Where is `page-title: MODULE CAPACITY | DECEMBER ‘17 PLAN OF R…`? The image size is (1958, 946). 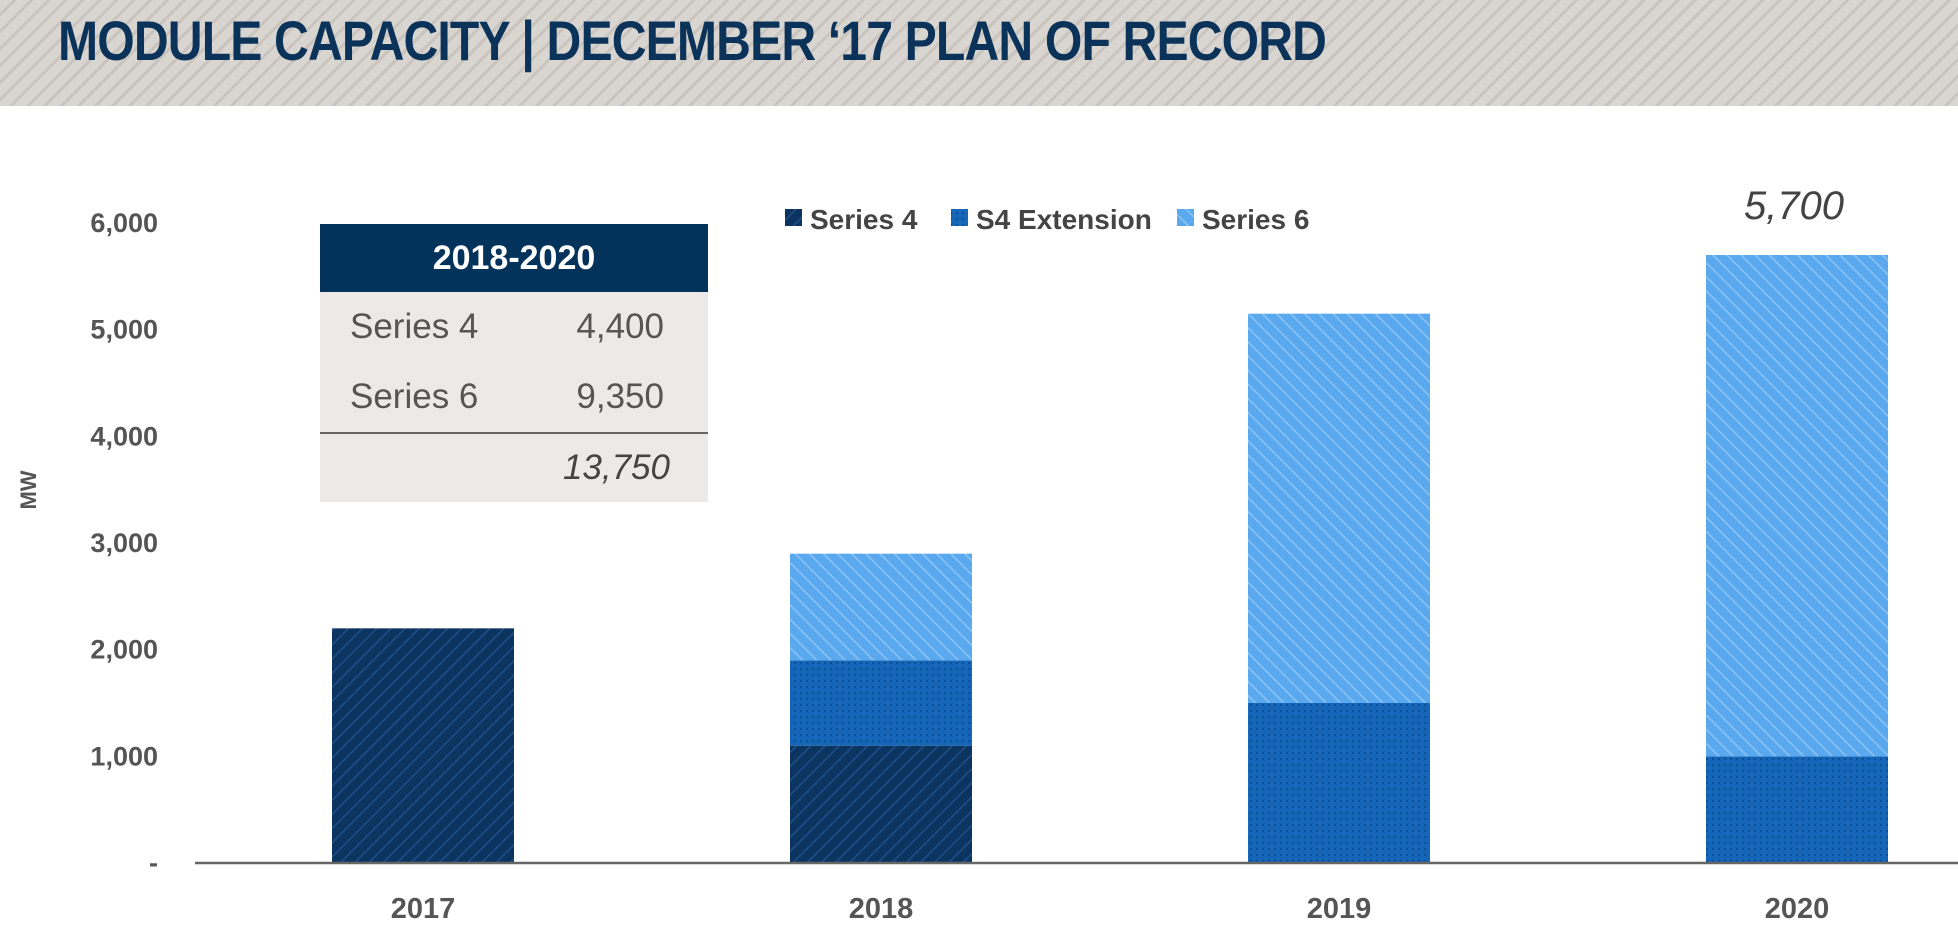
page-title: MODULE CAPACITY | DECEMBER ‘17 PLAN OF R… is located at coordinates (692, 40).